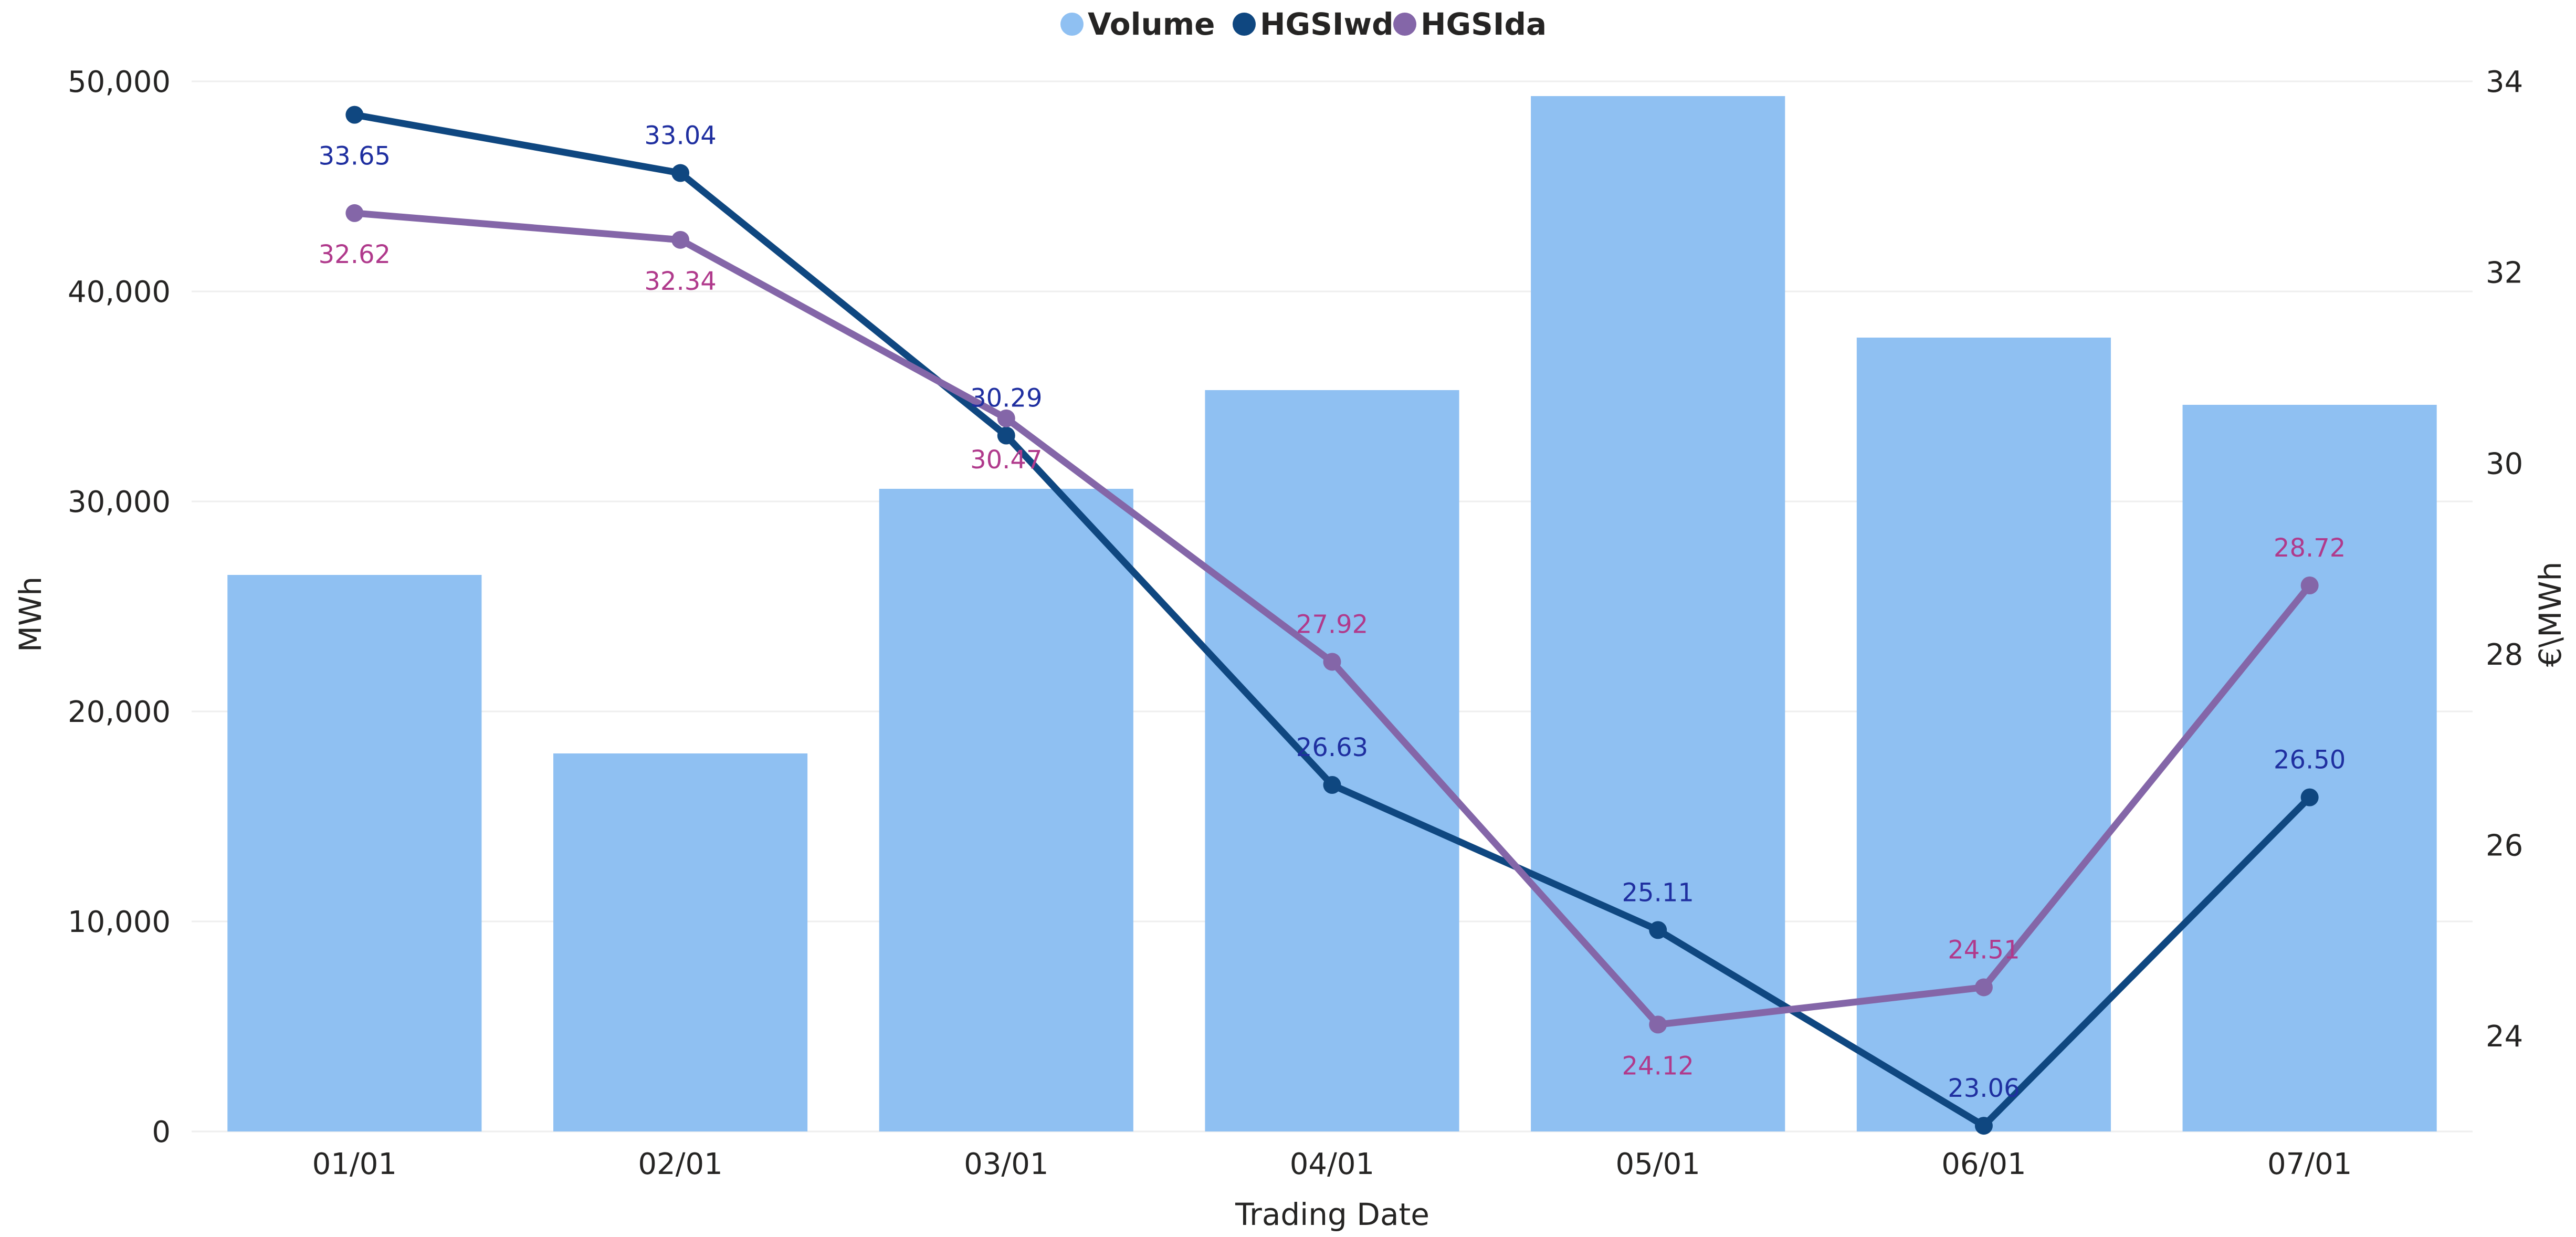 This screenshot has height=1237, width=2576. What do you see at coordinates (355, 156) in the screenshot?
I see `data-label-hgsiwd: 33.65` at bounding box center [355, 156].